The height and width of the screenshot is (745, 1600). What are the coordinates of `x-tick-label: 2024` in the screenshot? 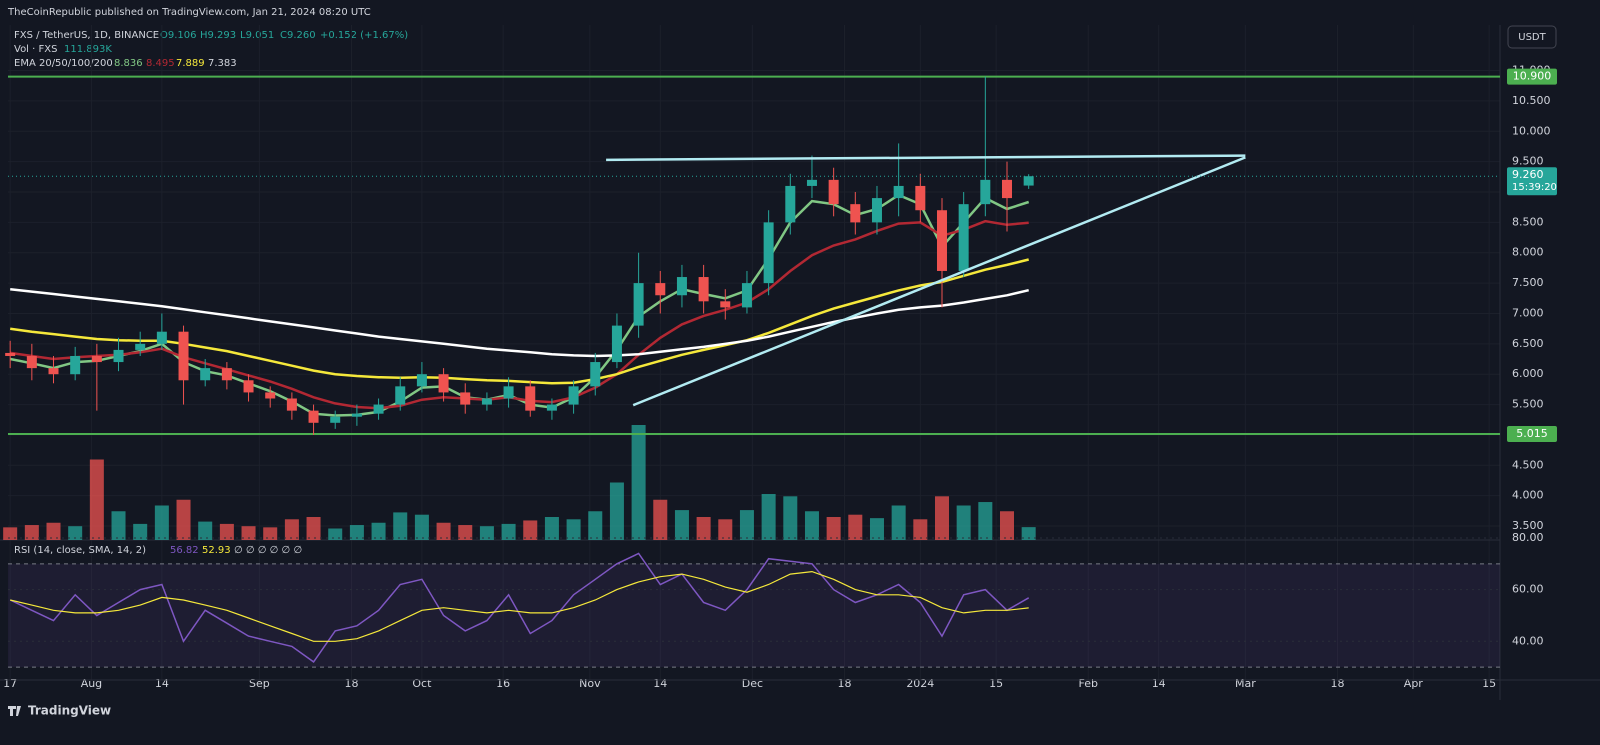 It's located at (920, 683).